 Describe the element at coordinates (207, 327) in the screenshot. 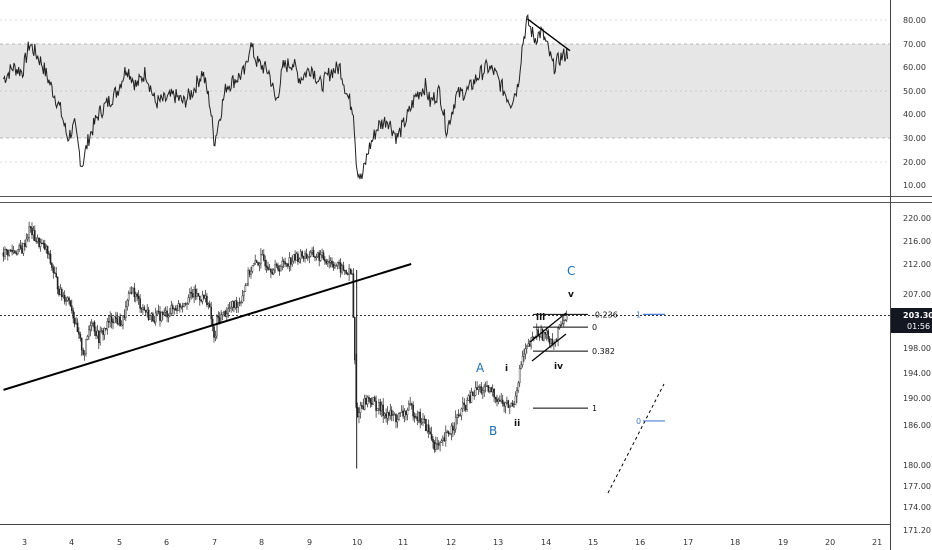

I see `support-trendline` at that location.